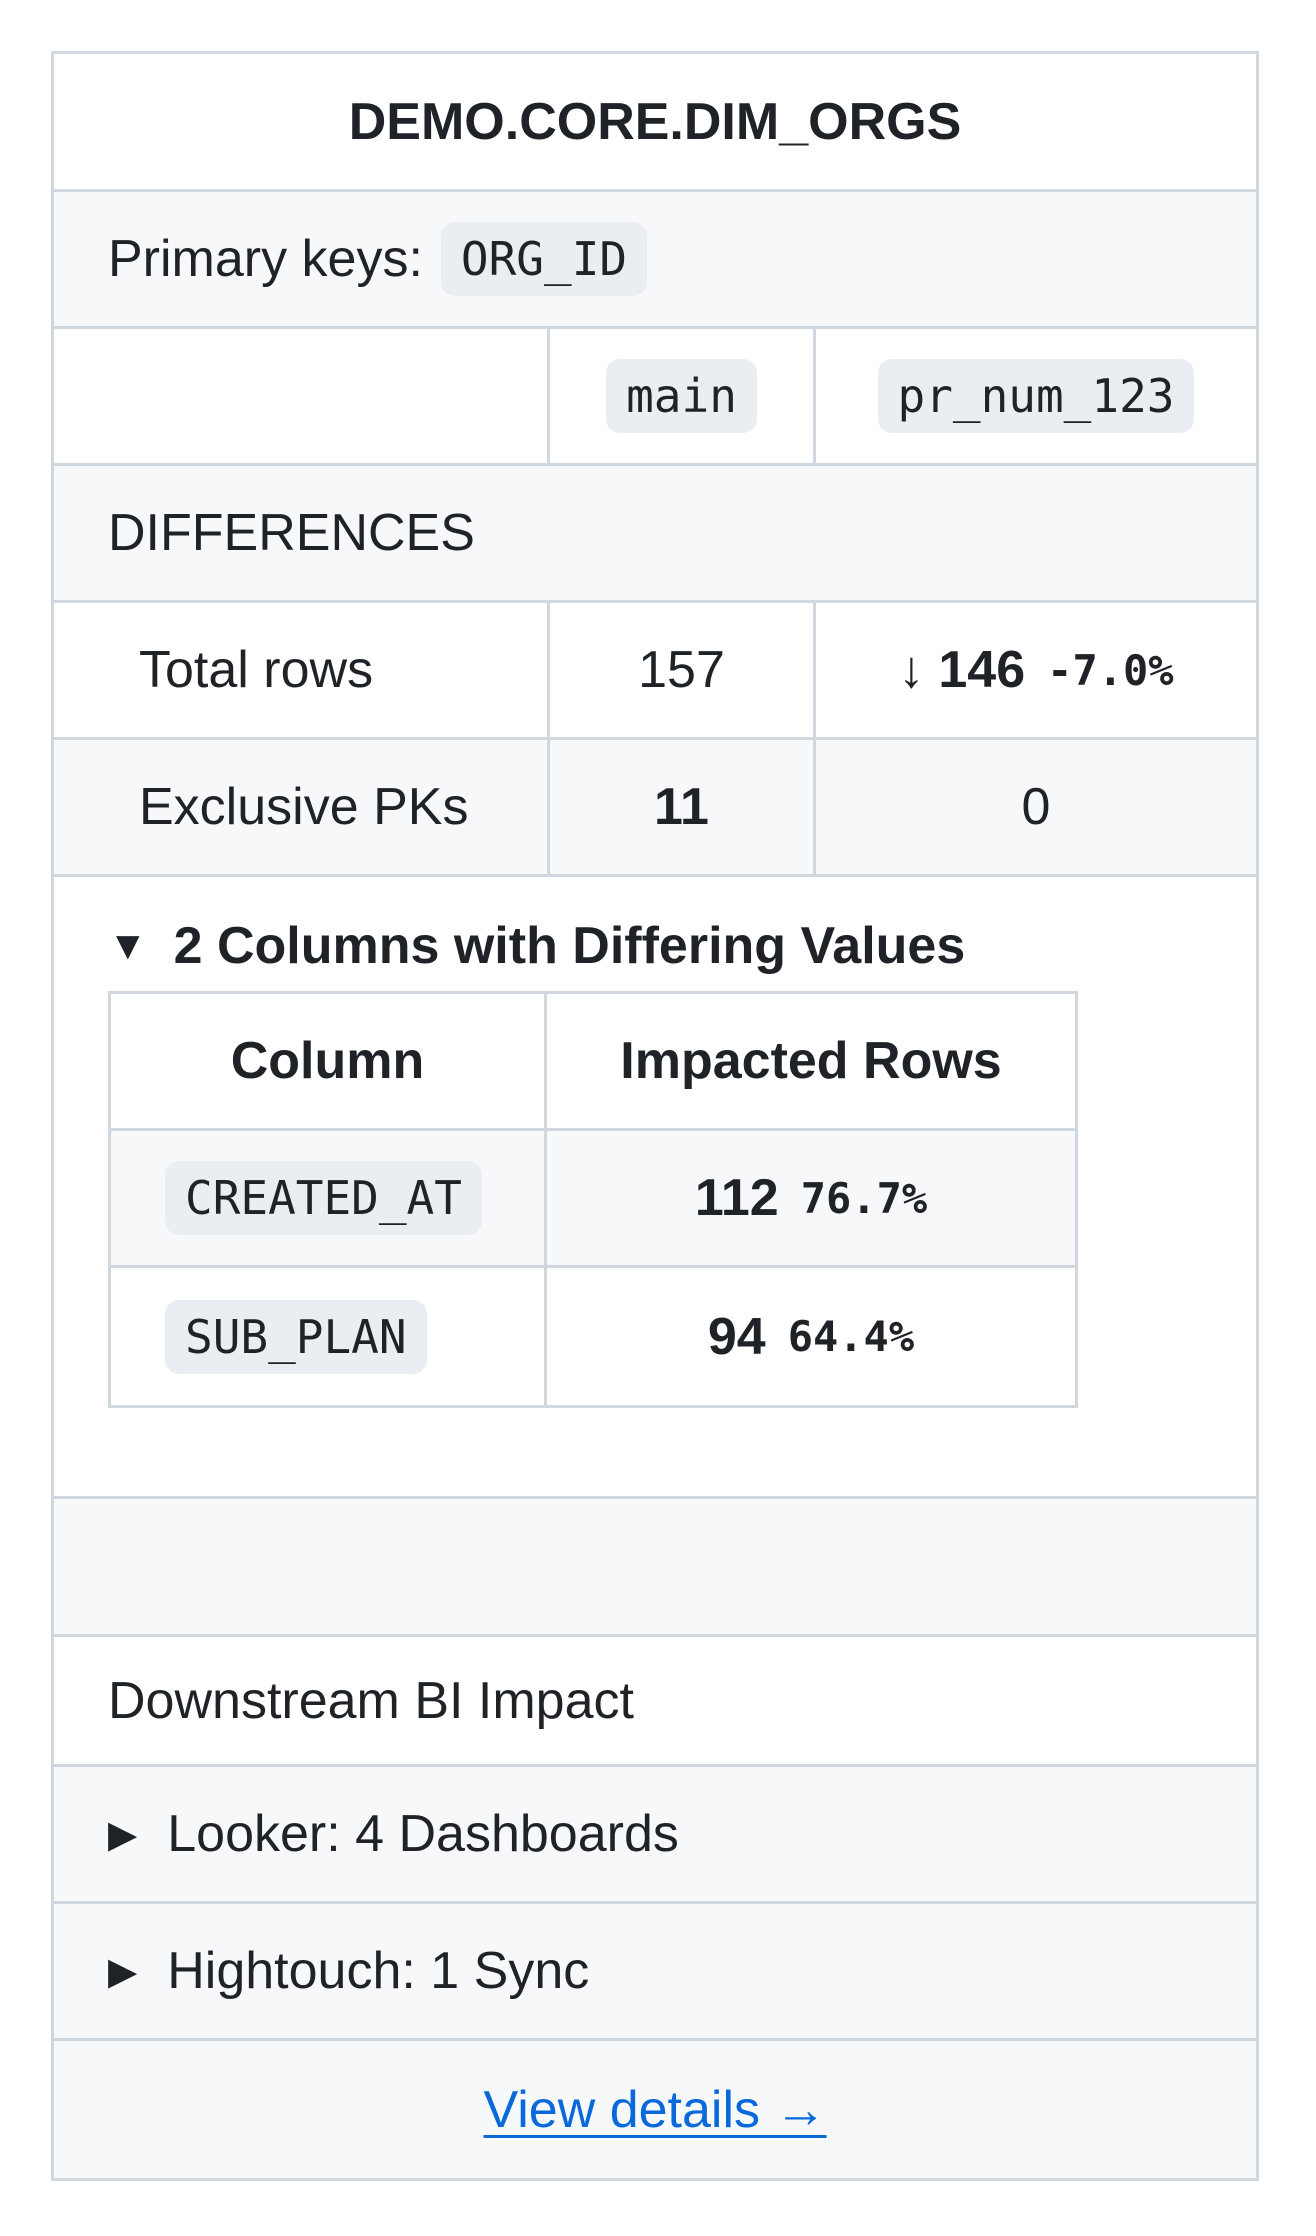  What do you see at coordinates (569, 946) in the screenshot?
I see `columns-summary-label: 2 Columns with Differing Values` at bounding box center [569, 946].